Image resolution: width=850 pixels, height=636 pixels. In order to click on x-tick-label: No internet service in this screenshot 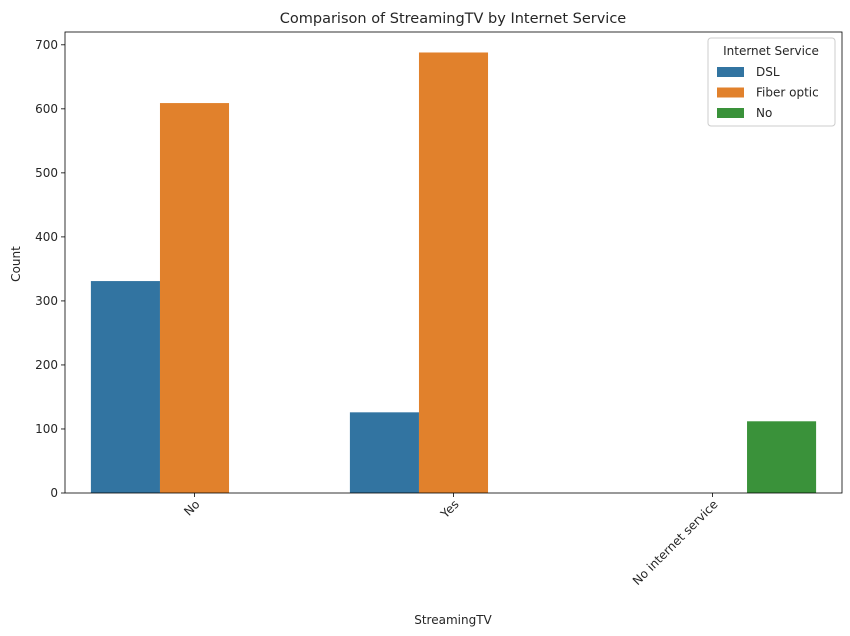, I will do `click(675, 542)`.